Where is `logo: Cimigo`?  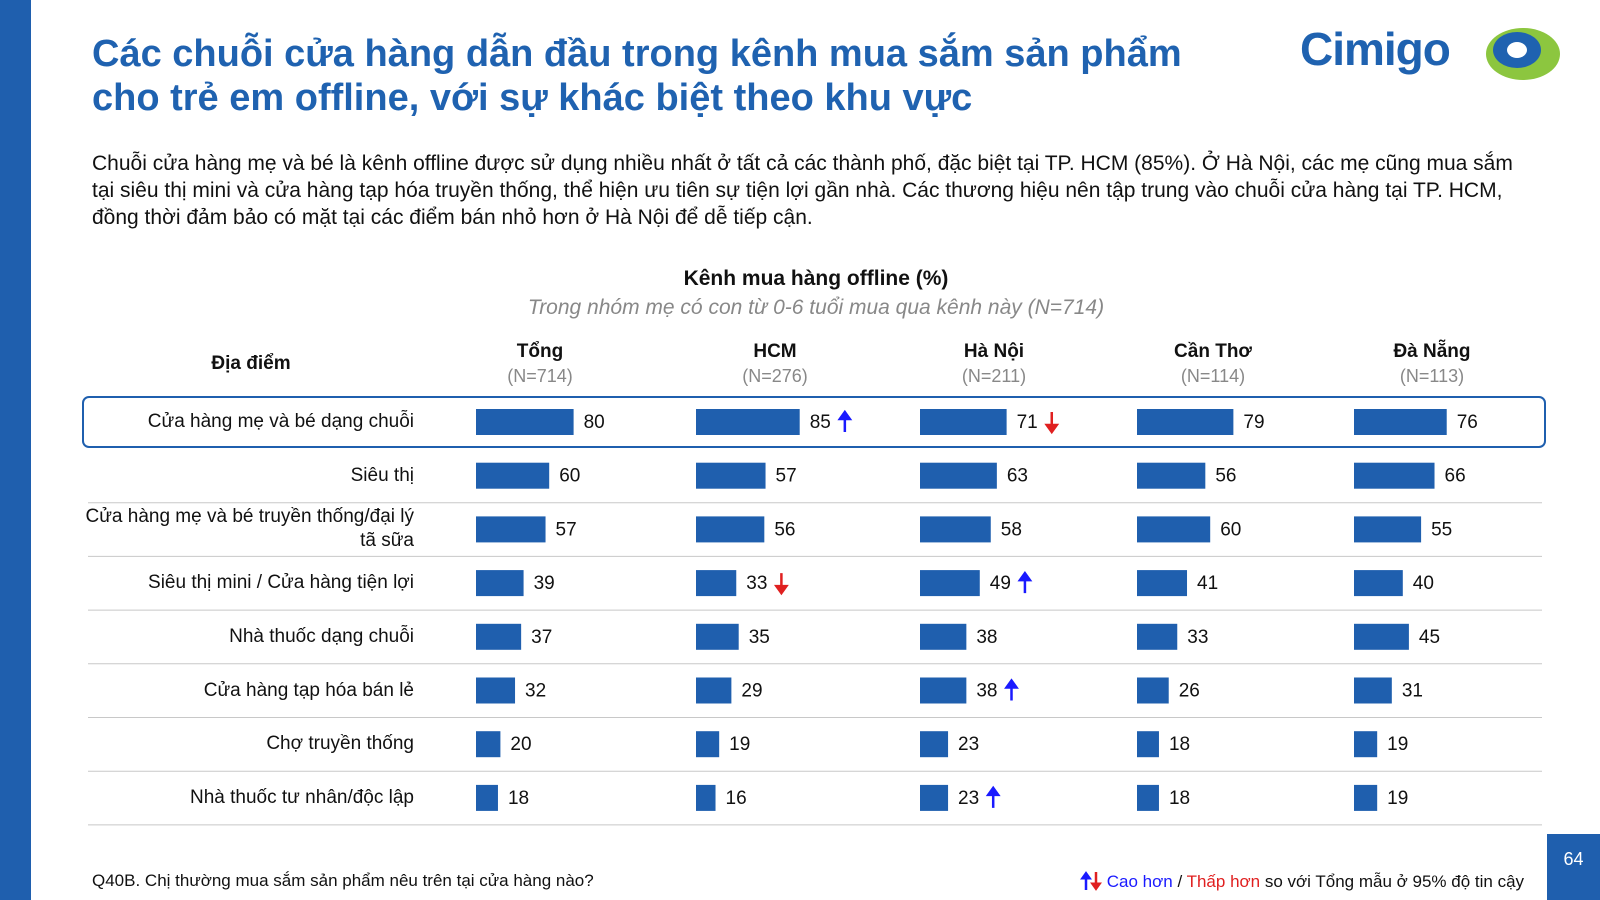 logo: Cimigo is located at coordinates (1435, 53).